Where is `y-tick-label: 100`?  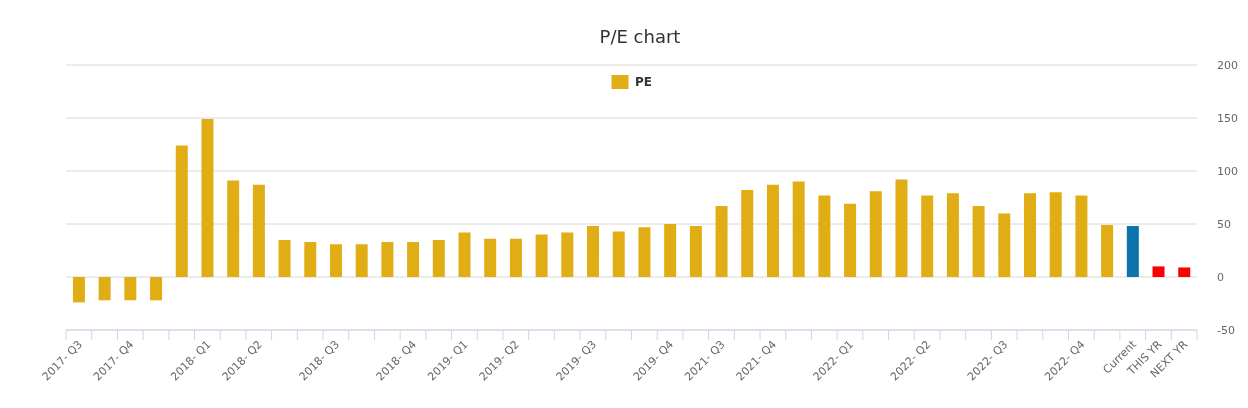 y-tick-label: 100 is located at coordinates (1227, 171).